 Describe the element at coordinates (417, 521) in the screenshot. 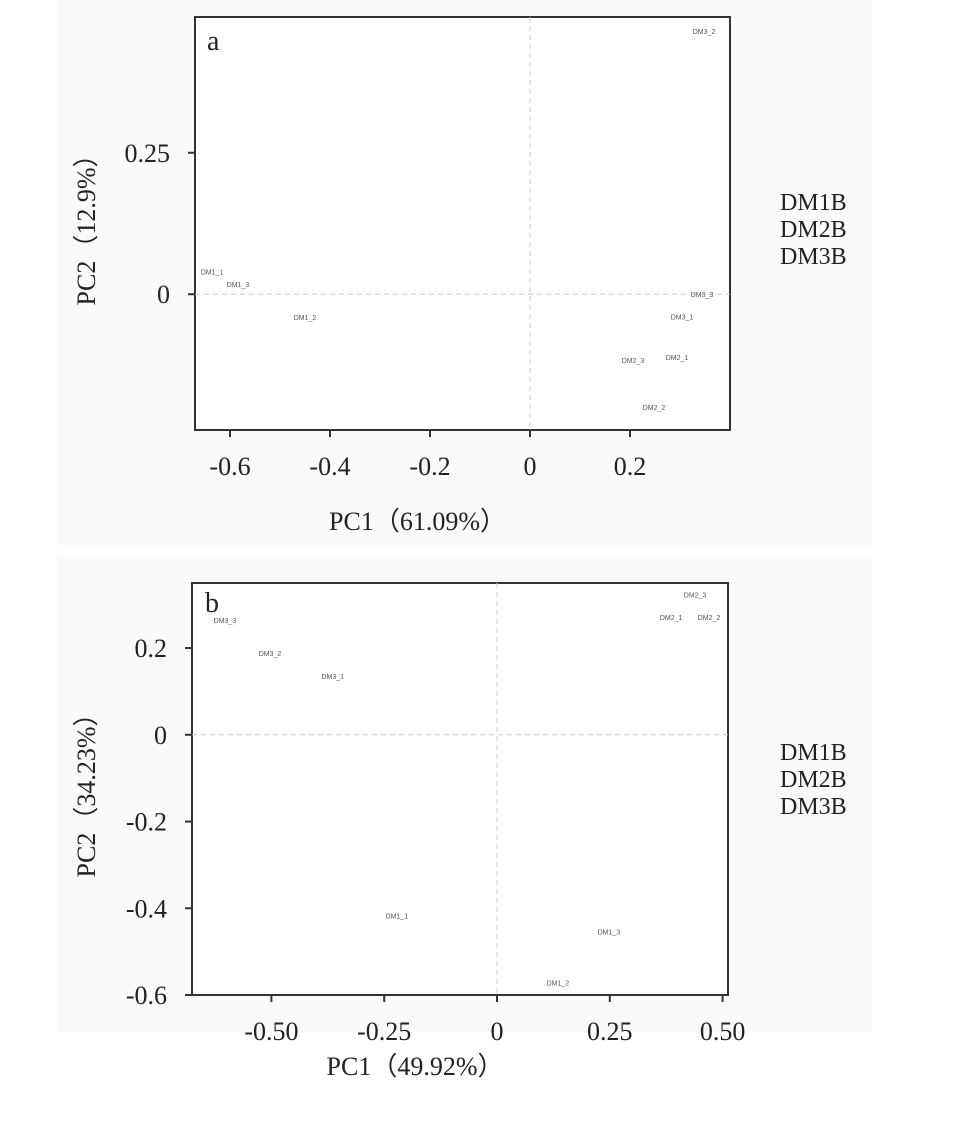

I see `x-axis-label: PC1（61.09%）` at that location.